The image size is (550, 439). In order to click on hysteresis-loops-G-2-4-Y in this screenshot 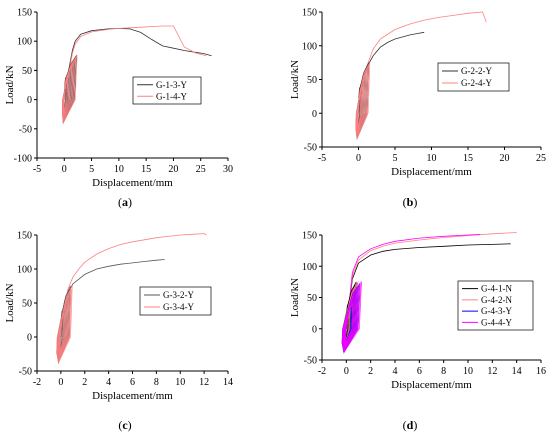, I will do `click(363, 101)`.